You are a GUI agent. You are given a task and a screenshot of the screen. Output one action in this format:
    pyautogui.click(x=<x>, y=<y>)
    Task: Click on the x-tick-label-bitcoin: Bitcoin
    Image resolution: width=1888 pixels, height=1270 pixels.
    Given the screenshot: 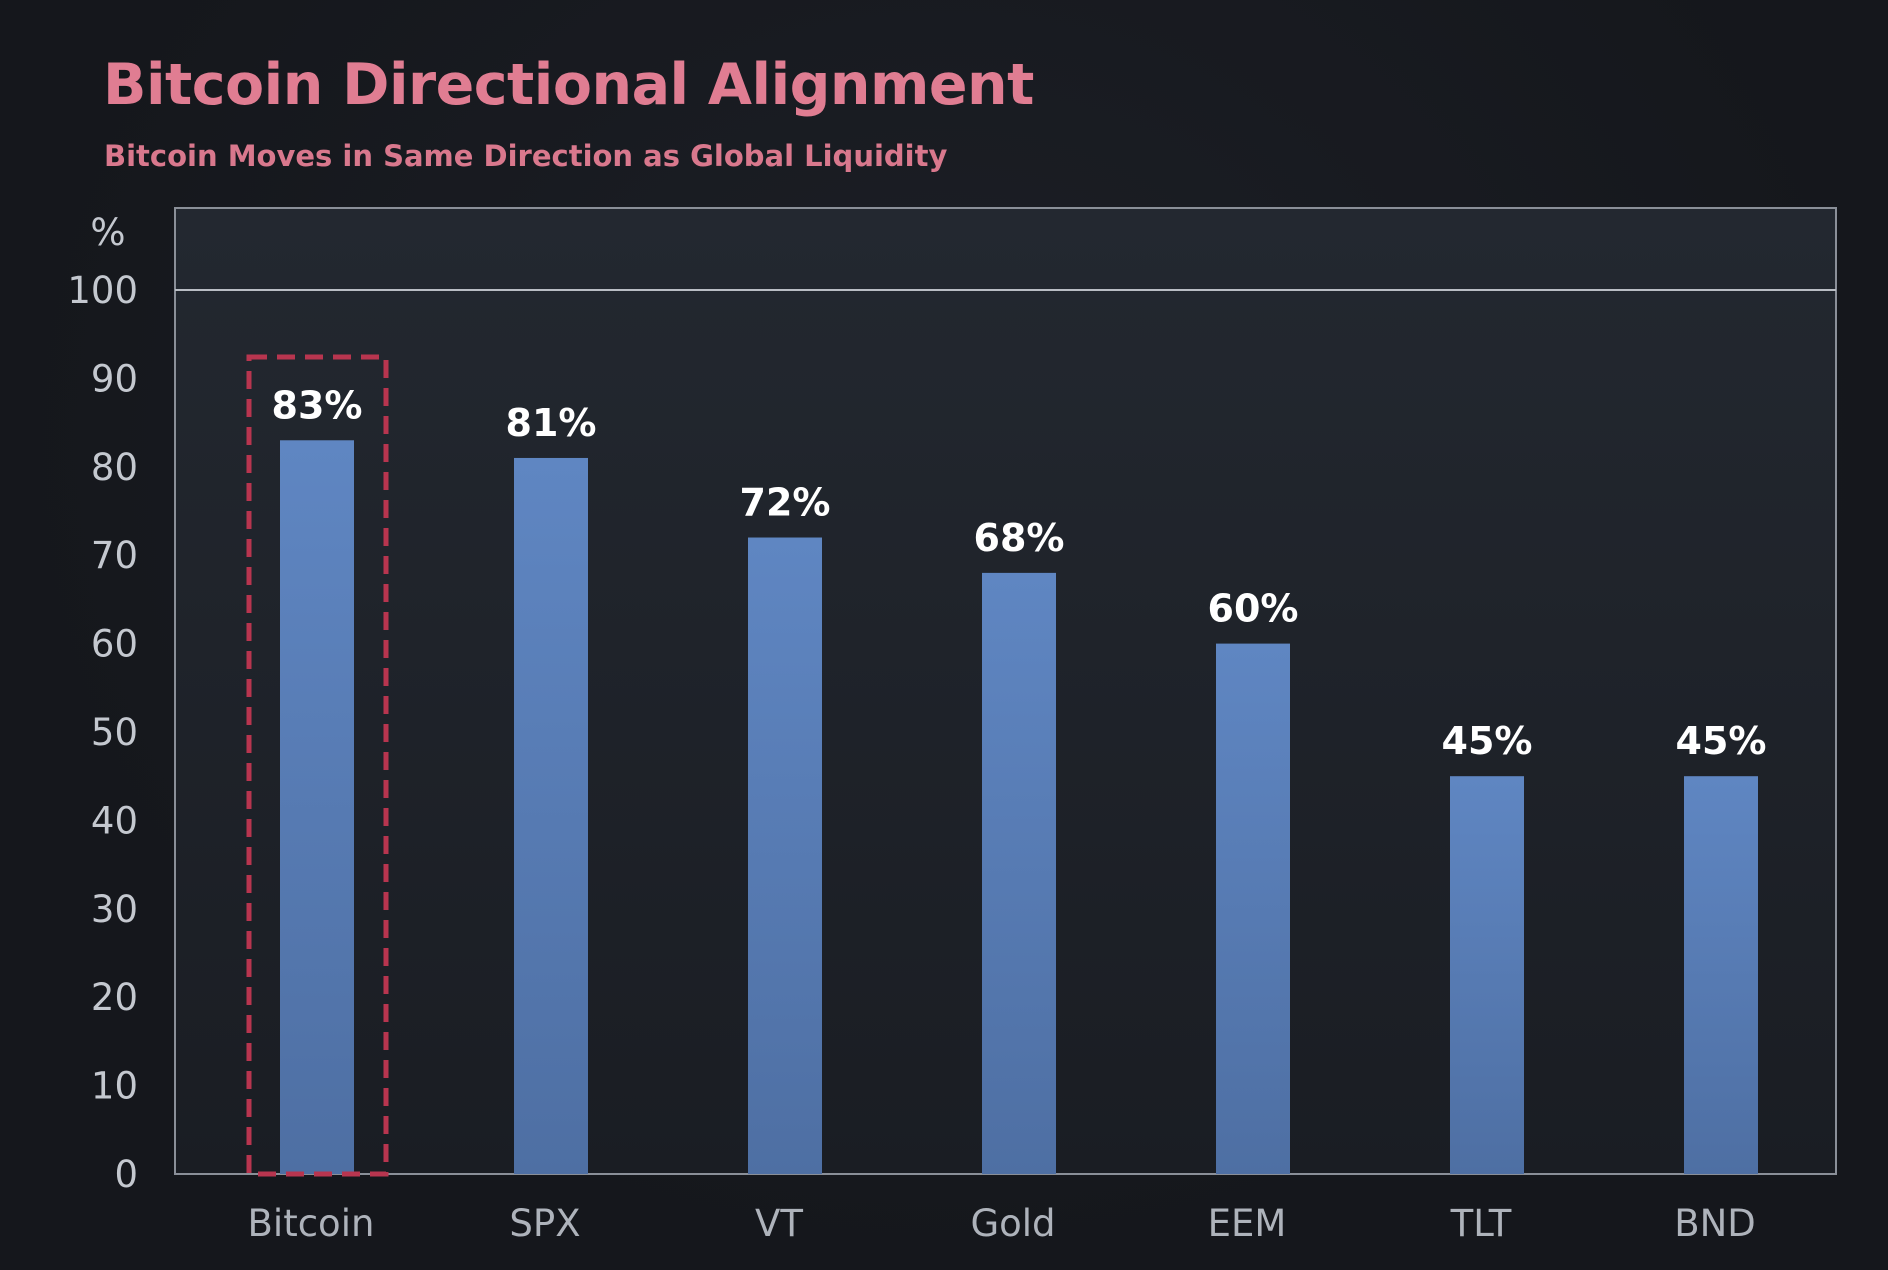 What is the action you would take?
    pyautogui.click(x=311, y=1223)
    